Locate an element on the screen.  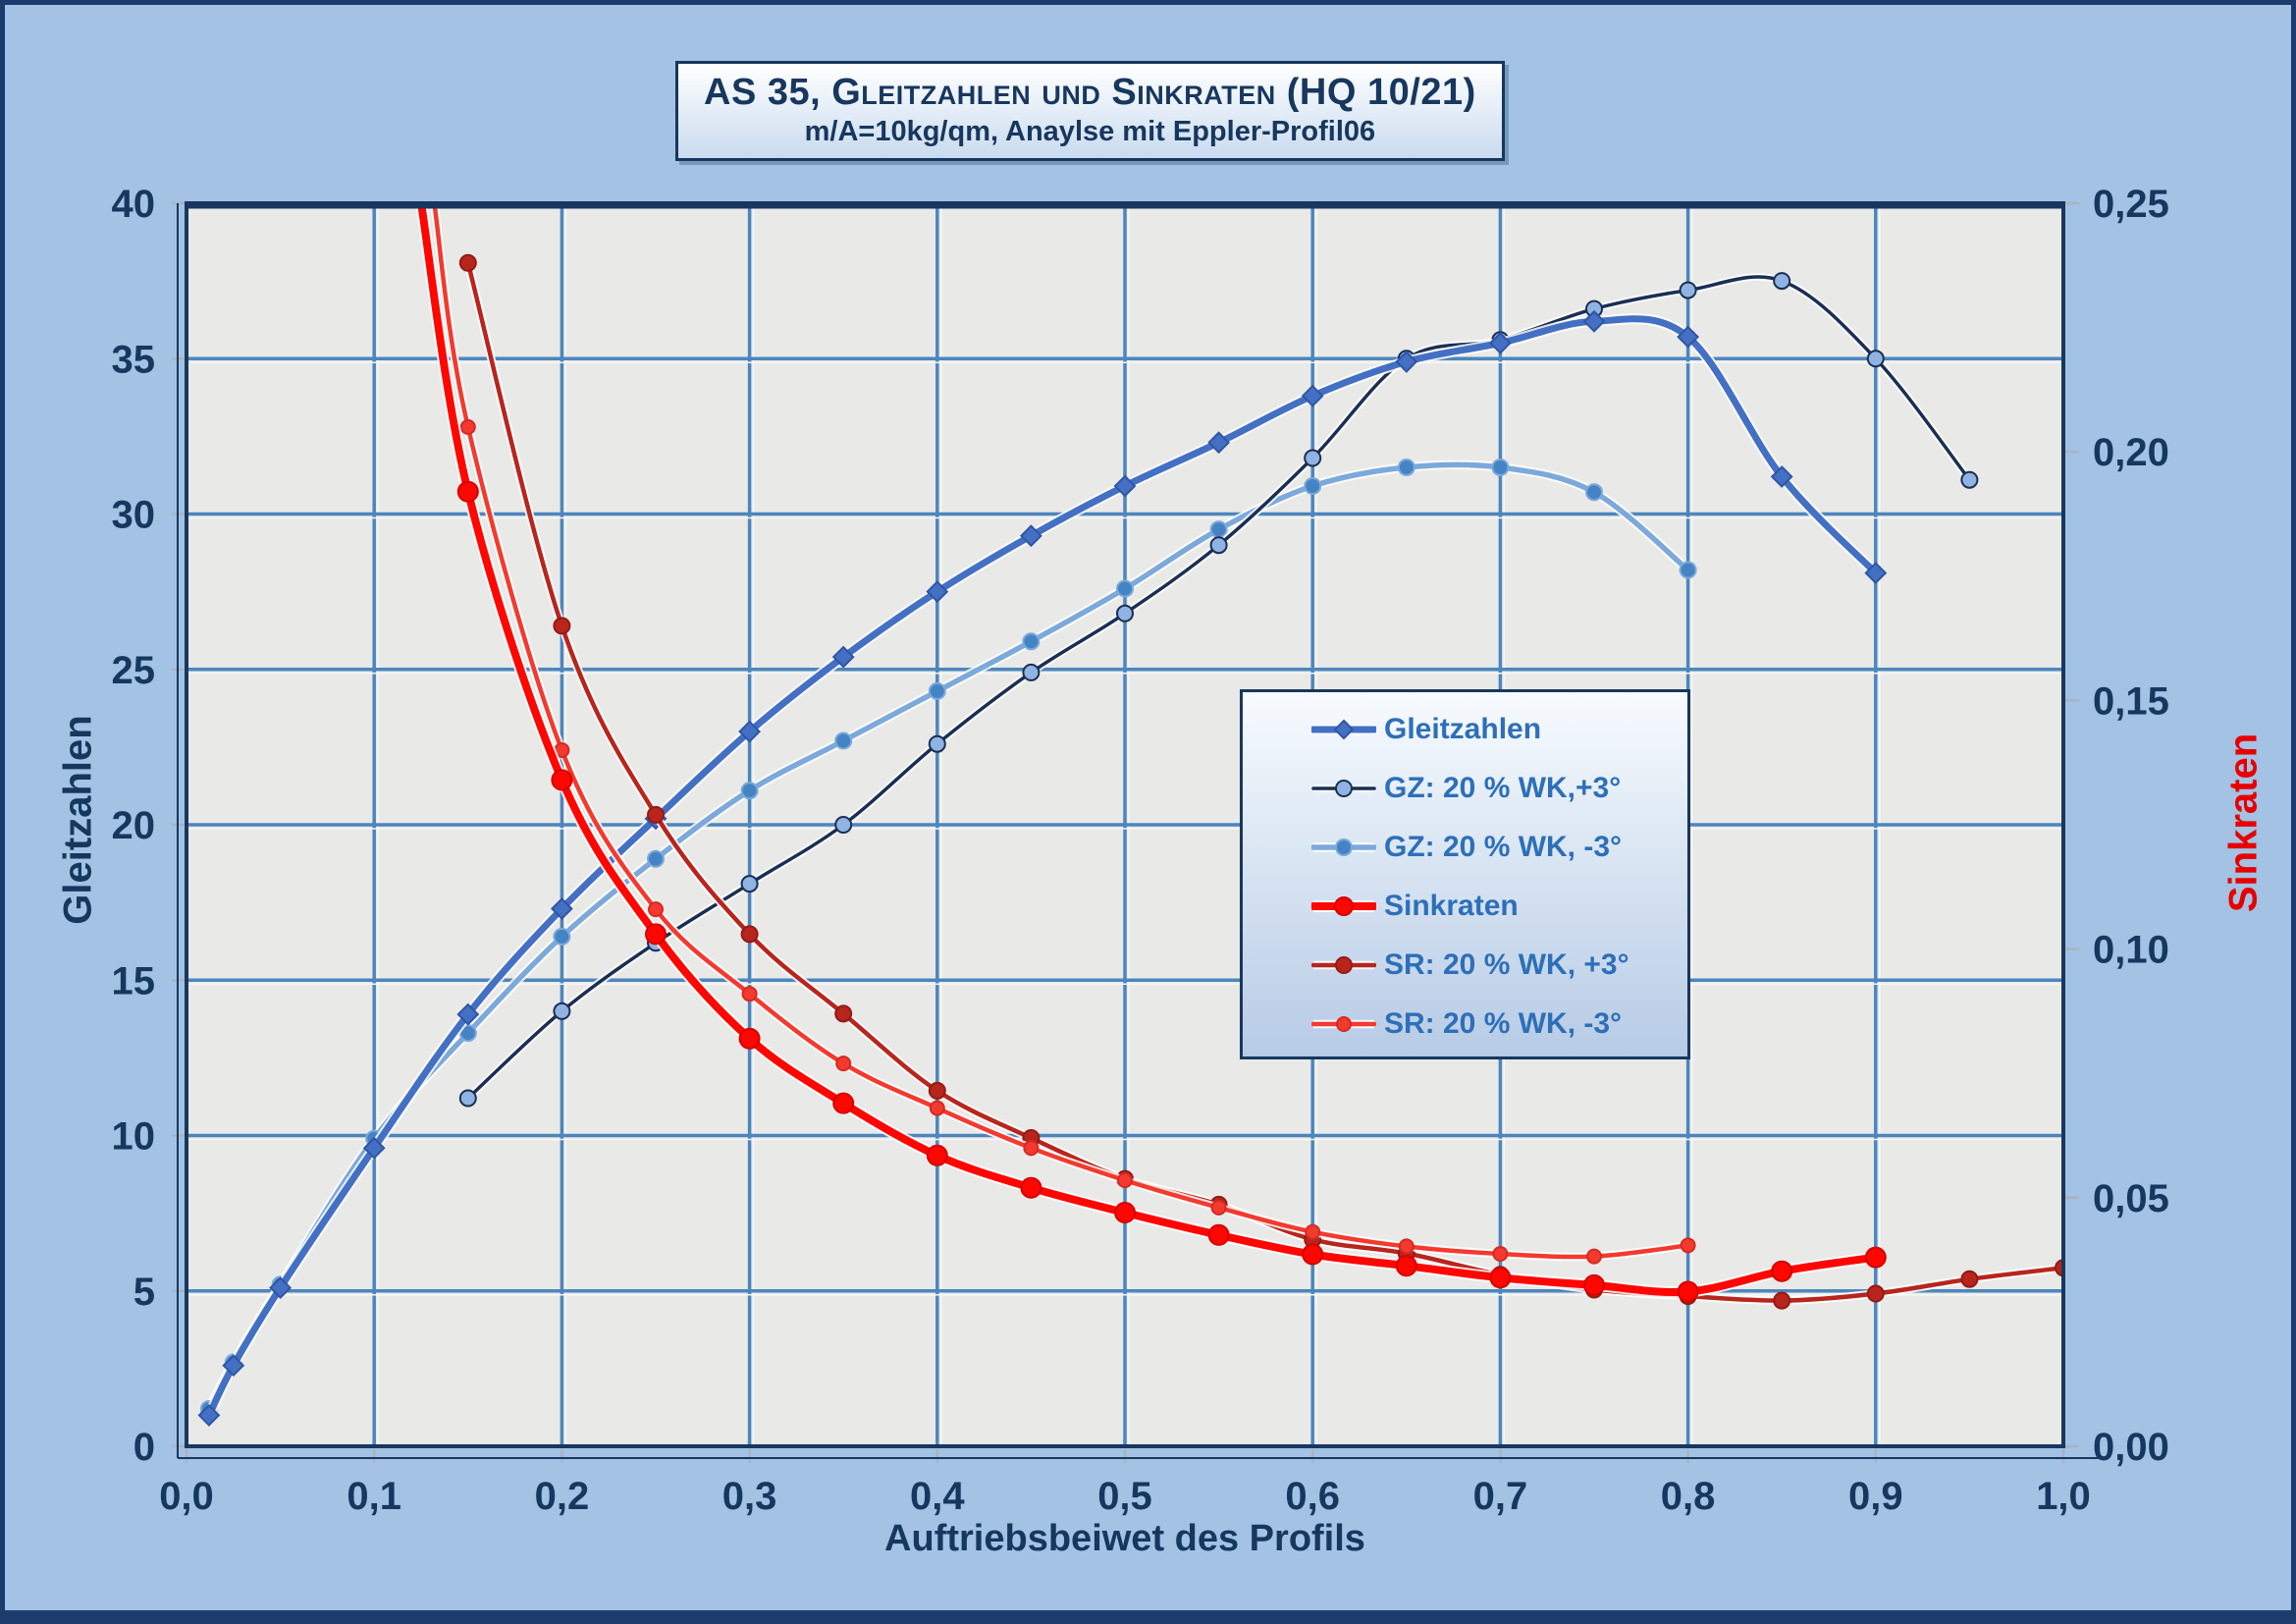
legend-label: Gleitzahlen is located at coordinates (1463, 729).